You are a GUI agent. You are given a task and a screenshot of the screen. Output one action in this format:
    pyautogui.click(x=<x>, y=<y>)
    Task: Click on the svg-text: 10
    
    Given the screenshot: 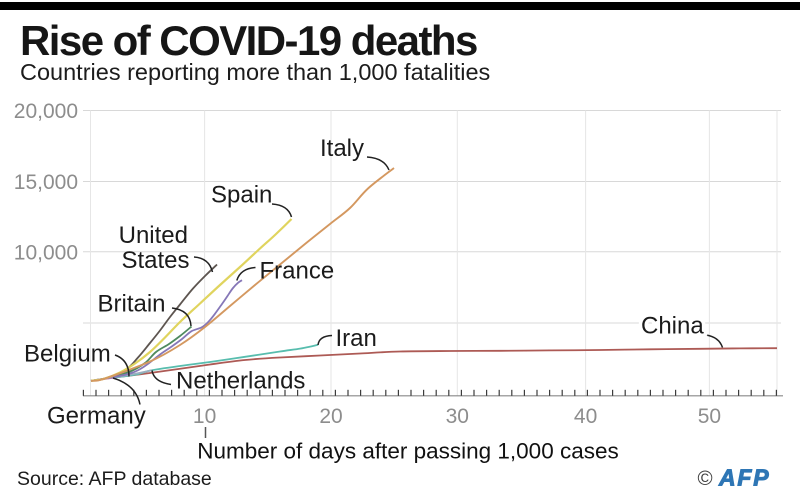 What is the action you would take?
    pyautogui.click(x=204, y=416)
    